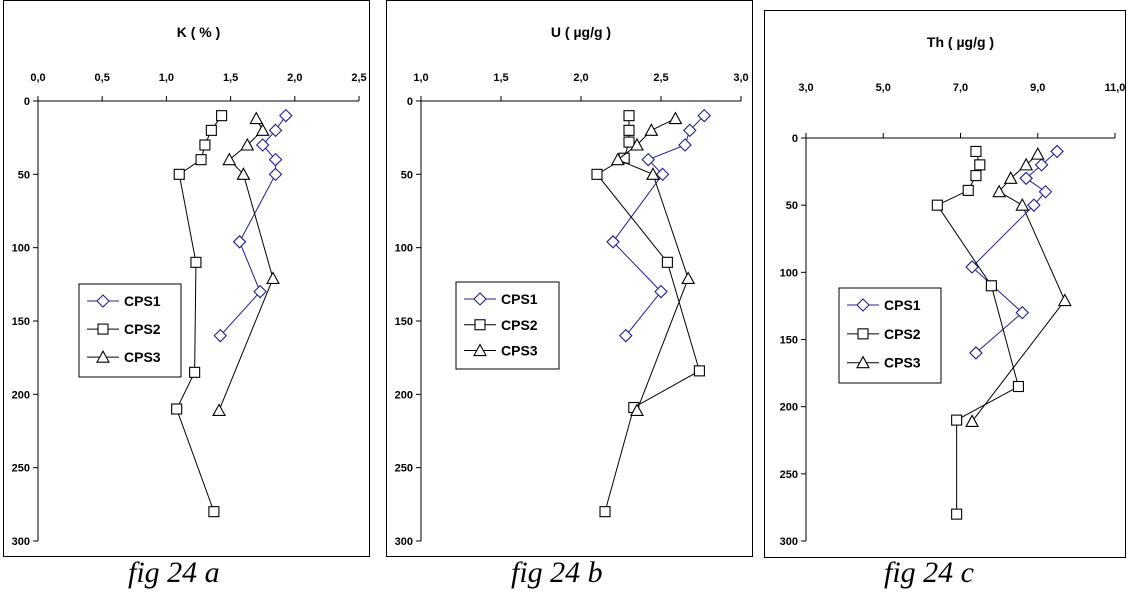  What do you see at coordinates (519, 299) in the screenshot?
I see `legend-label-cps1: CPS1` at bounding box center [519, 299].